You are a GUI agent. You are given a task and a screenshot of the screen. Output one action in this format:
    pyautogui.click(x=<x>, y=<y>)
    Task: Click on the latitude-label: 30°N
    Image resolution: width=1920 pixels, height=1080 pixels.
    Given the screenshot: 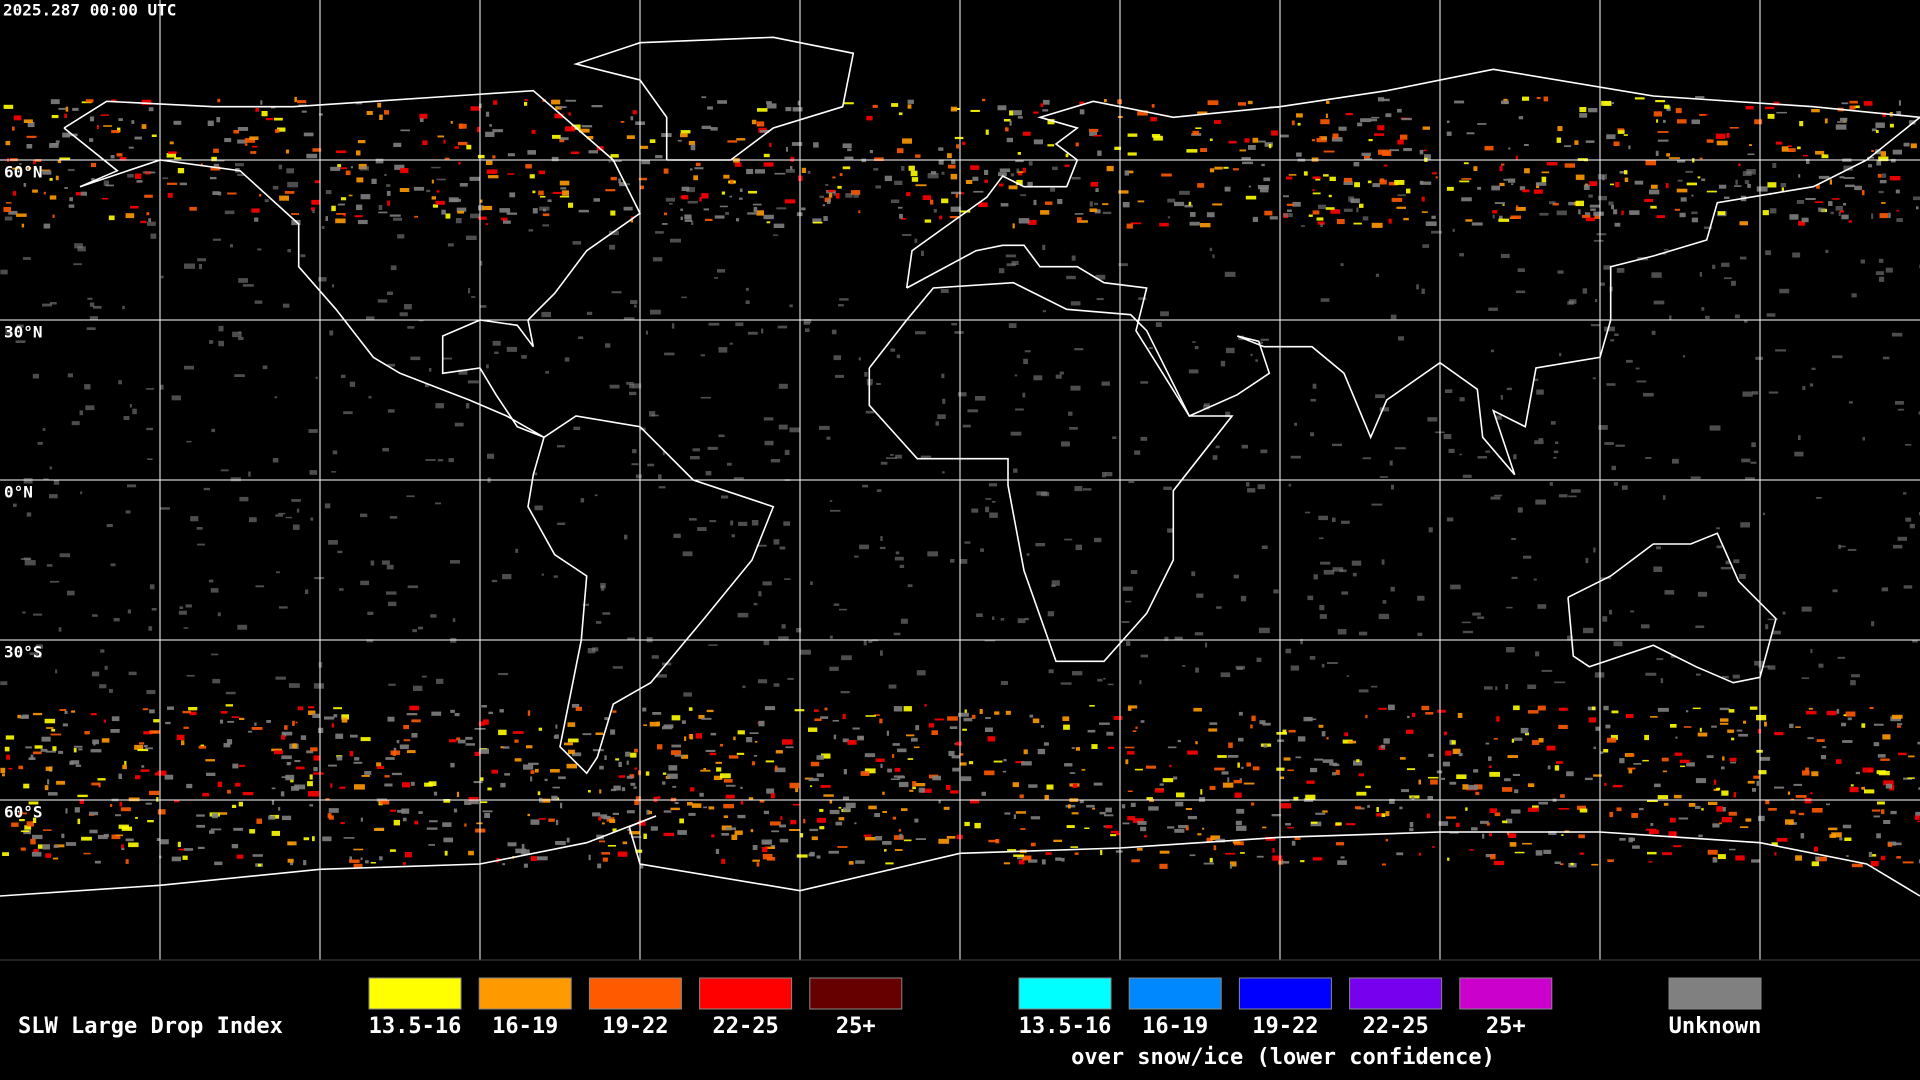 What is the action you would take?
    pyautogui.click(x=23, y=332)
    